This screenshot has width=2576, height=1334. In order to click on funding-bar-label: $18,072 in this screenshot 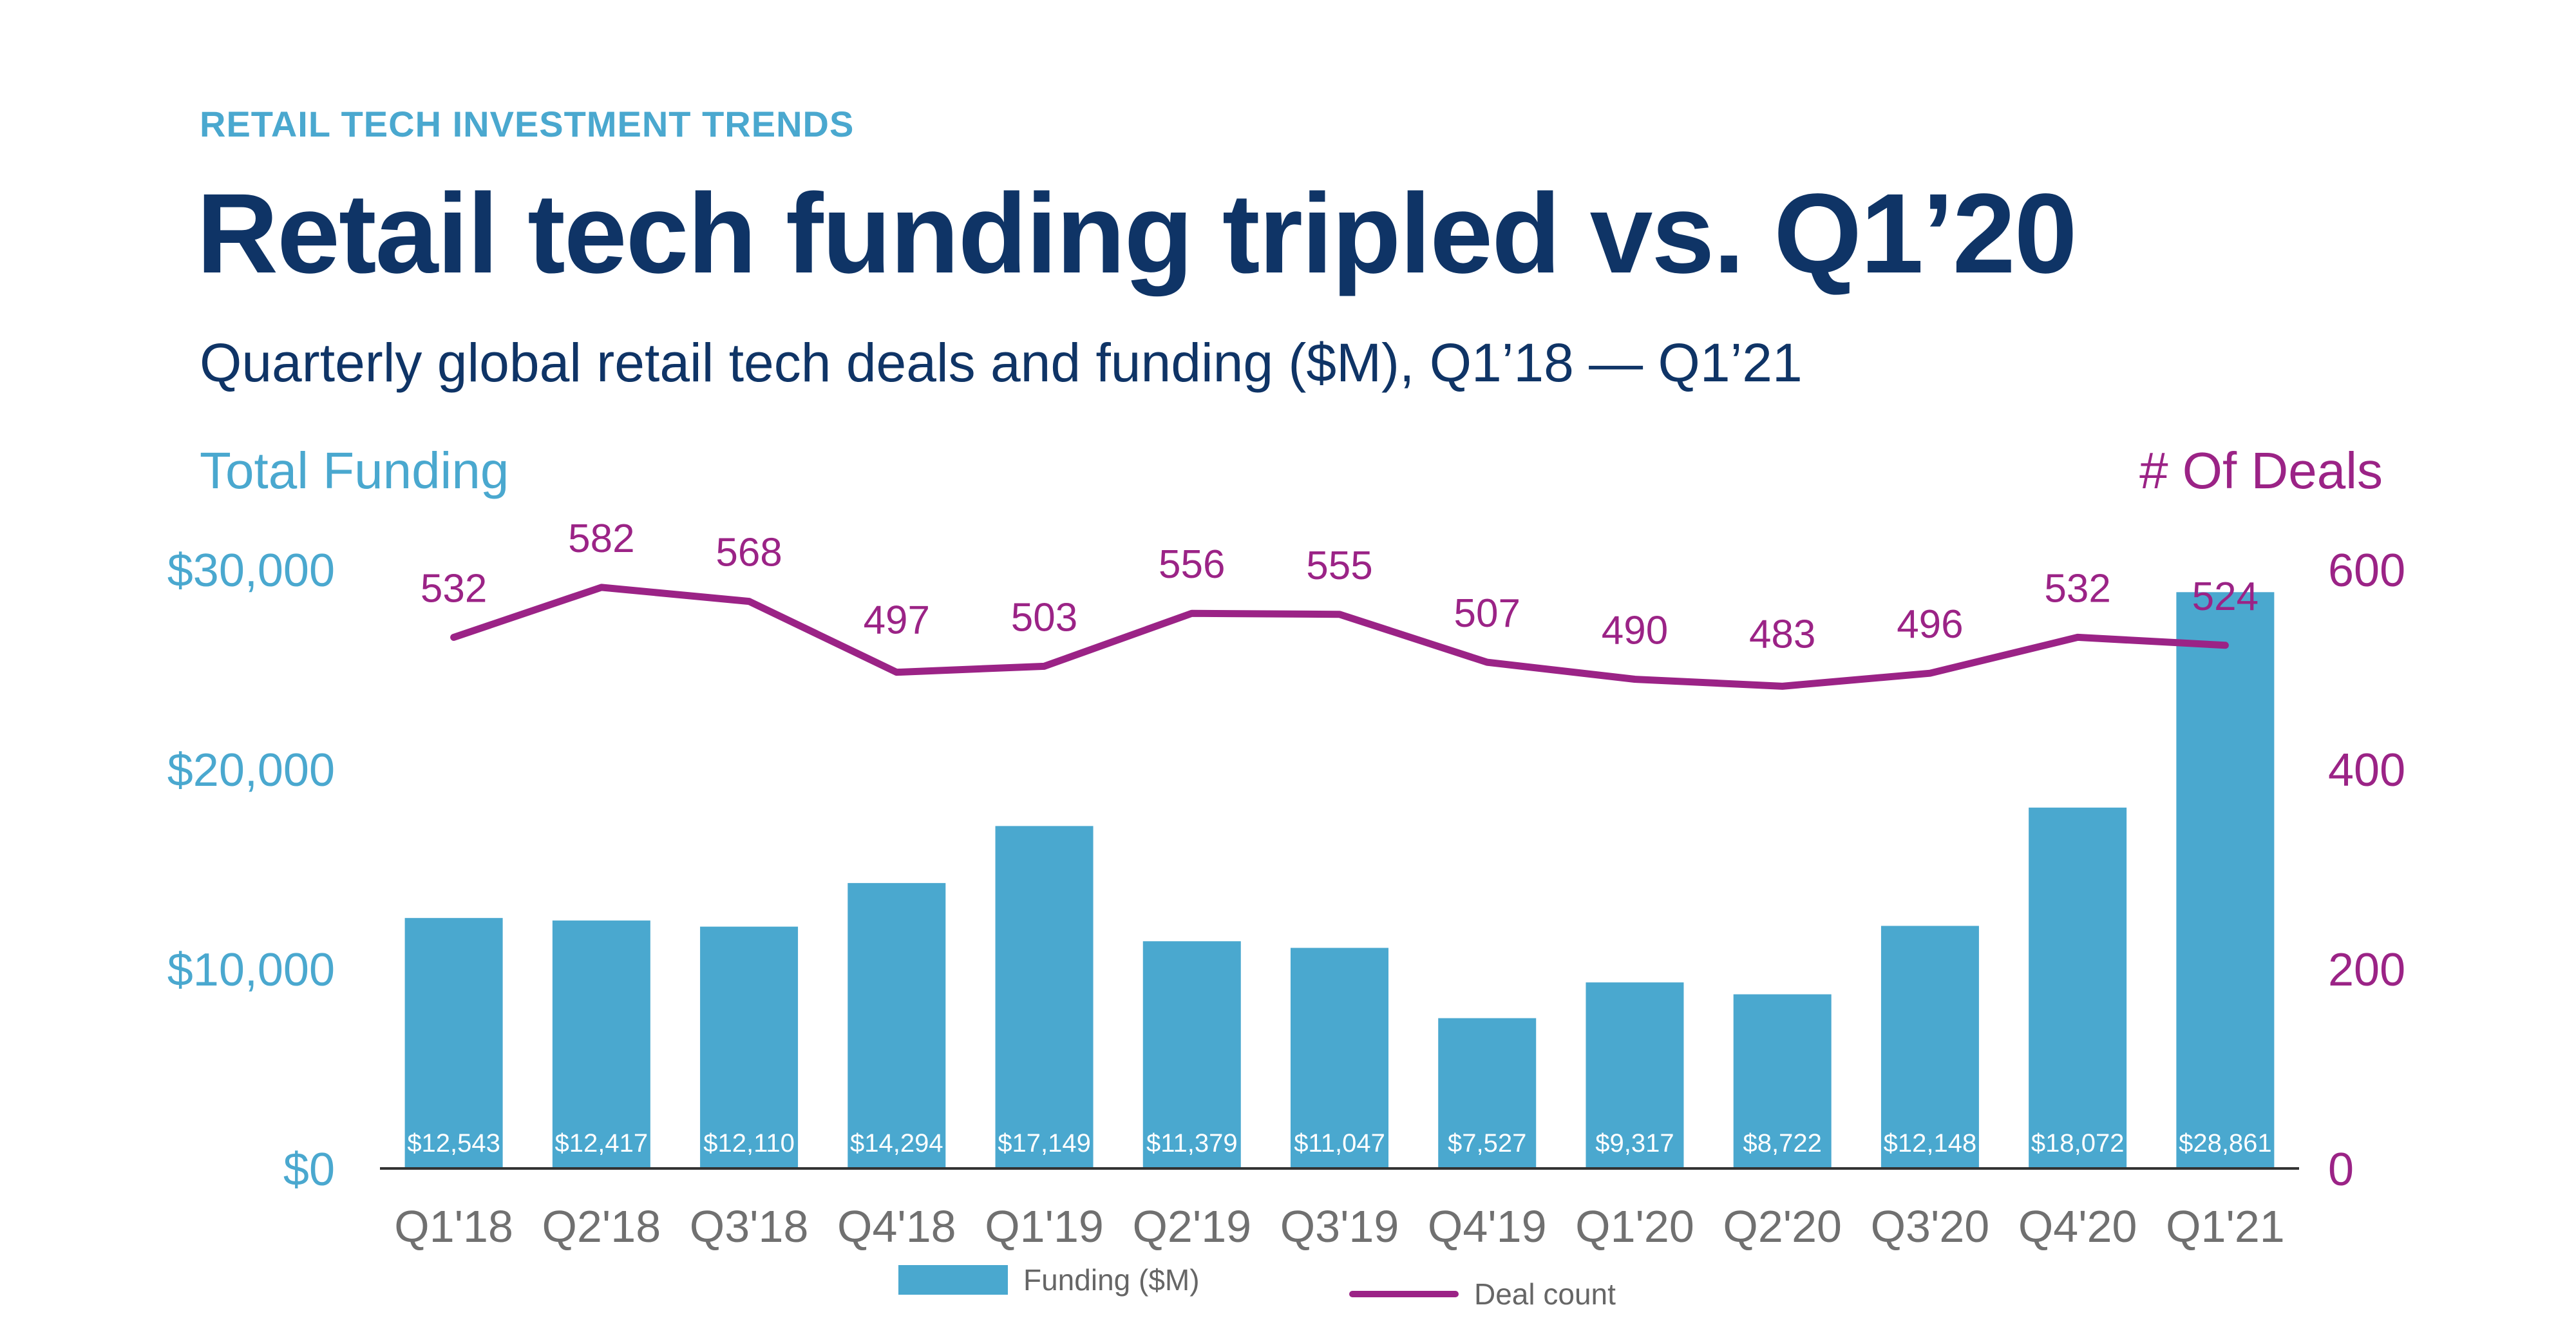, I will do `click(2078, 1143)`.